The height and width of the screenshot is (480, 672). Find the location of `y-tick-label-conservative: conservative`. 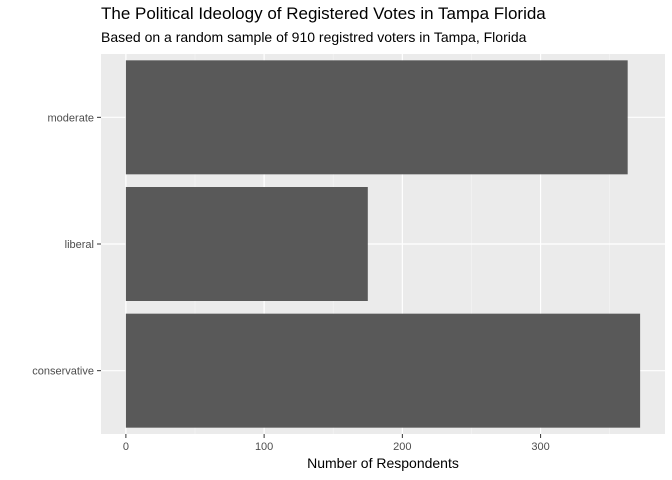

y-tick-label-conservative: conservative is located at coordinates (63, 372).